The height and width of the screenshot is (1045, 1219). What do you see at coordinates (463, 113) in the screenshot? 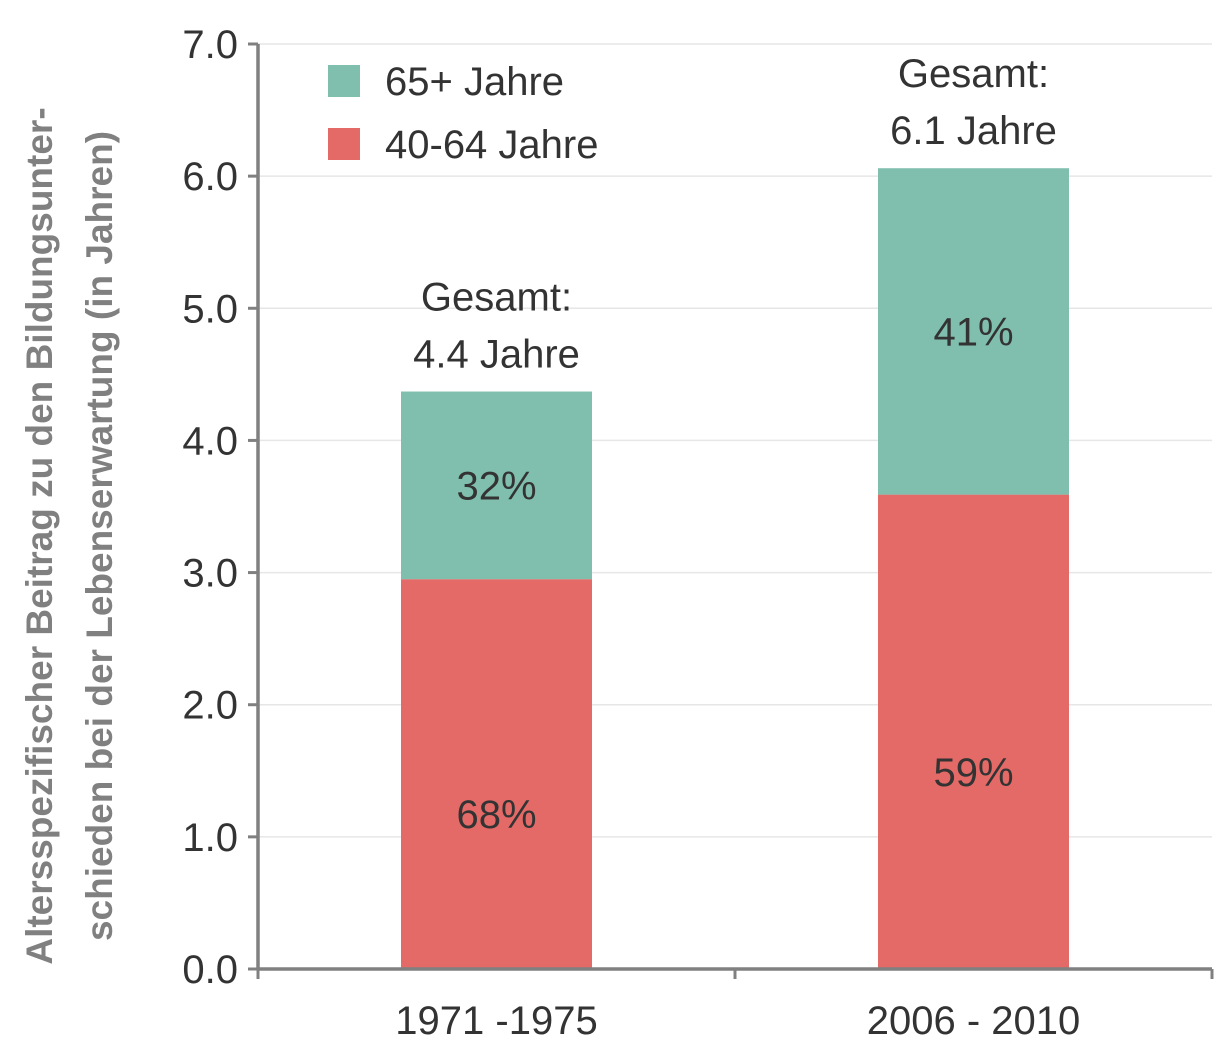
I see `legend: 65+ Jahre 40-64 Jahre` at bounding box center [463, 113].